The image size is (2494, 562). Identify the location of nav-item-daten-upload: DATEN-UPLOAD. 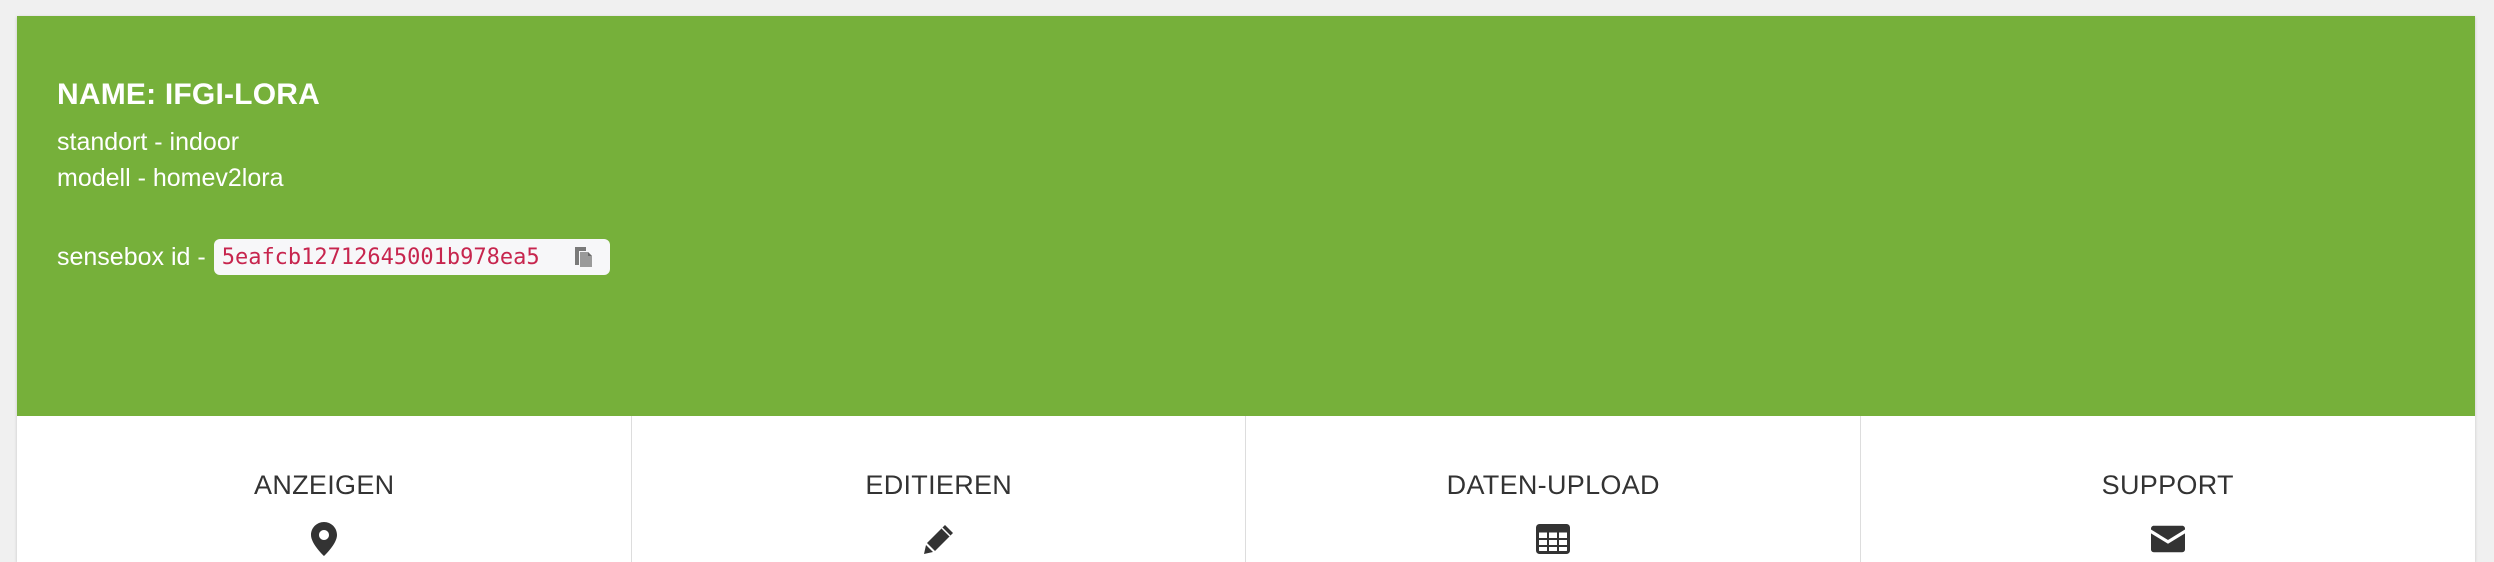
(1553, 489).